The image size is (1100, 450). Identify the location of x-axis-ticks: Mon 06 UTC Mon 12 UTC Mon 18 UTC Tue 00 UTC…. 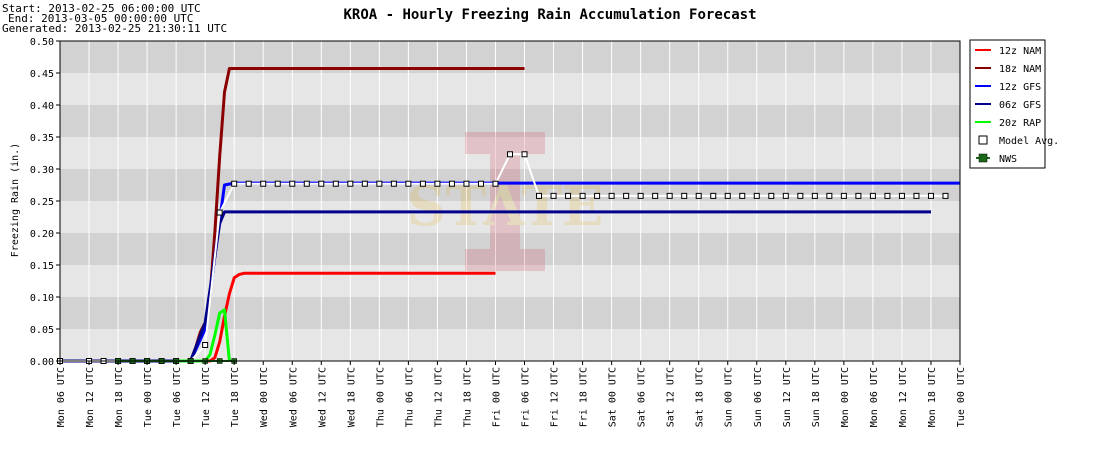
(511, 394).